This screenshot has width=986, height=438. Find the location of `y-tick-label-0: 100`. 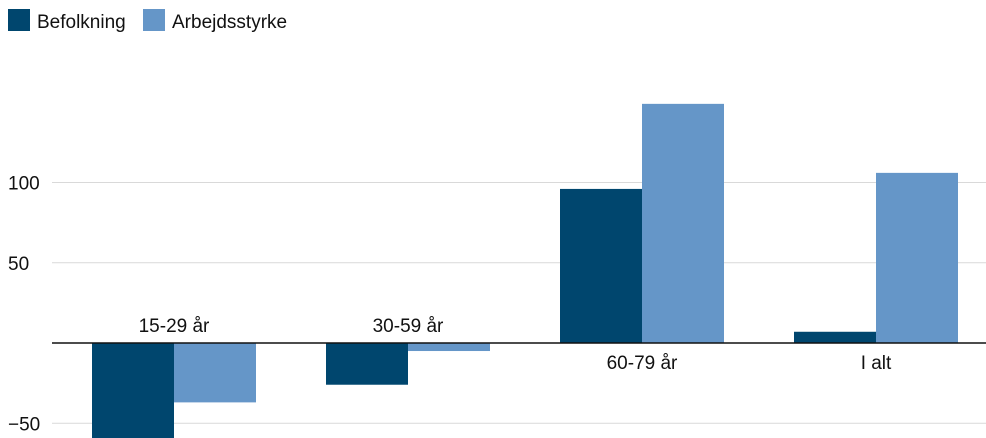

y-tick-label-0: 100 is located at coordinates (24, 184).